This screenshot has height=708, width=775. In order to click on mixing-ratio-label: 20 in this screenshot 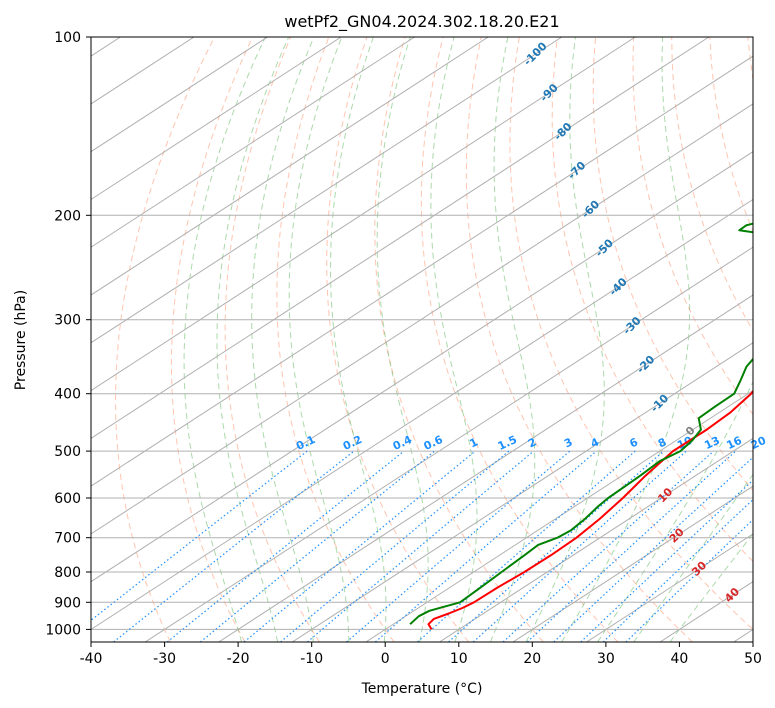, I will do `click(759, 443)`.